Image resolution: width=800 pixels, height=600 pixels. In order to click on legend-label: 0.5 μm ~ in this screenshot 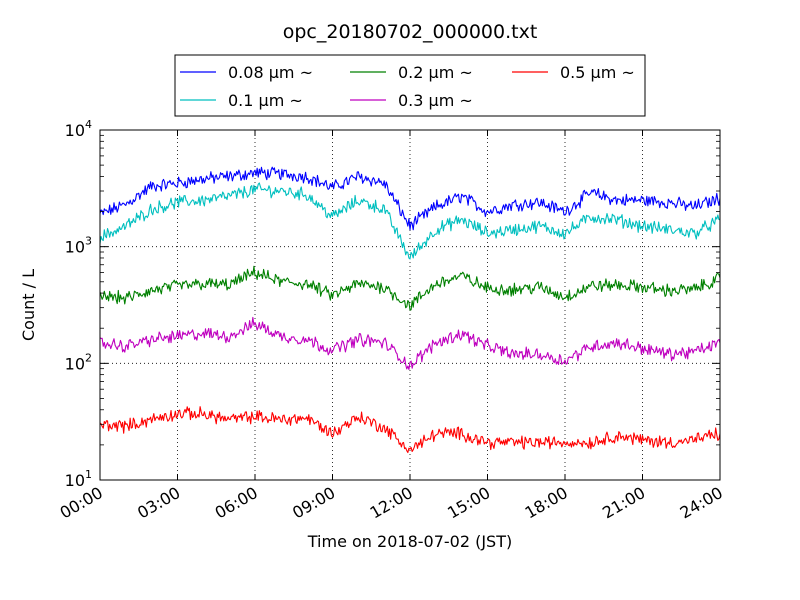, I will do `click(597, 72)`.